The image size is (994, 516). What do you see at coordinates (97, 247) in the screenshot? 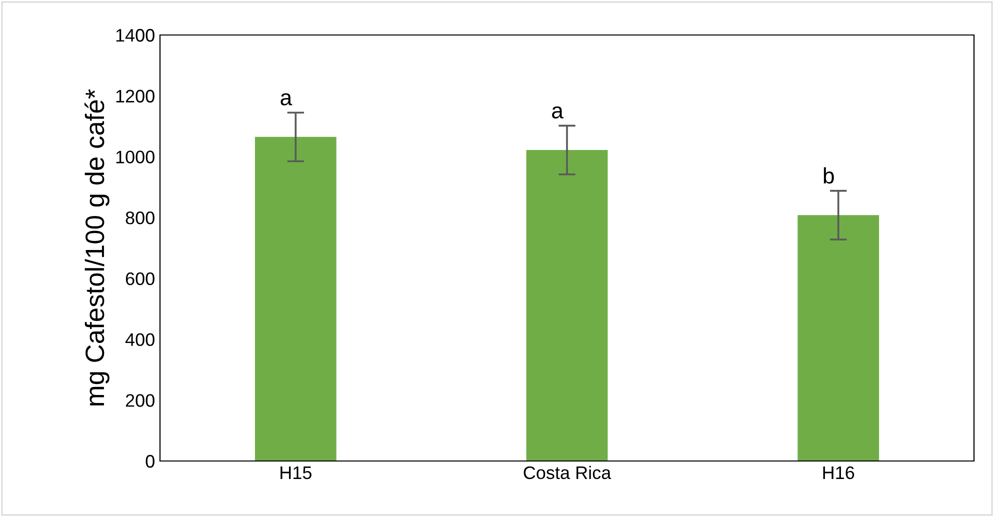
I see `y-axis-title: mg Cafestol/100 g de café*` at bounding box center [97, 247].